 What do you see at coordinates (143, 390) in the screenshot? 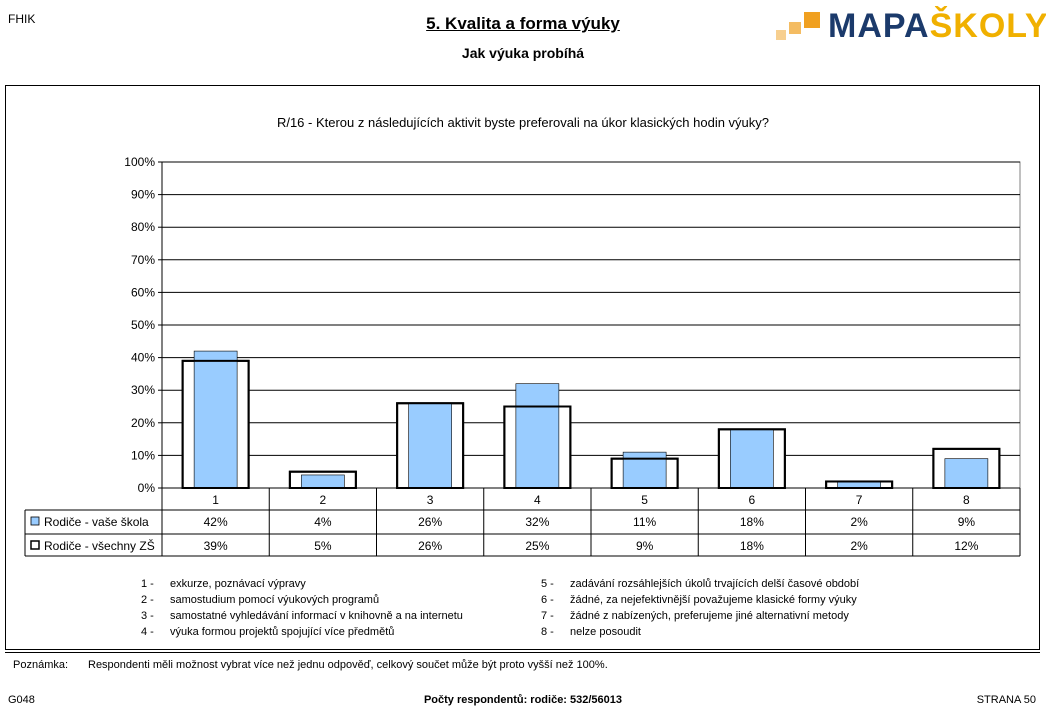
I see `y-tick-label: 30%` at bounding box center [143, 390].